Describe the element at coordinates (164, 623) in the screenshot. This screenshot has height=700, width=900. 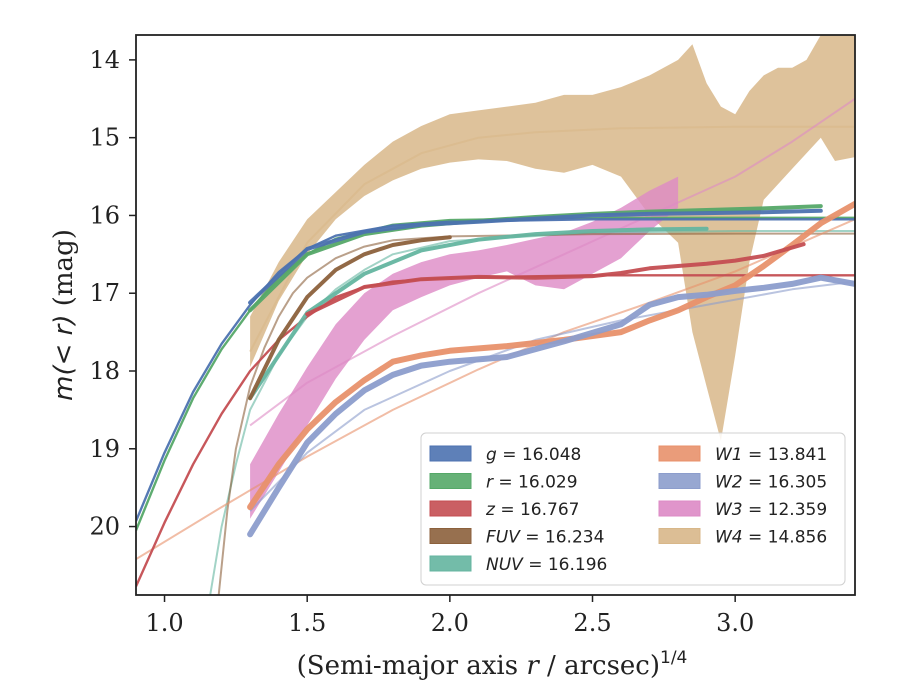
I see `x-tick-label: 1.0` at that location.